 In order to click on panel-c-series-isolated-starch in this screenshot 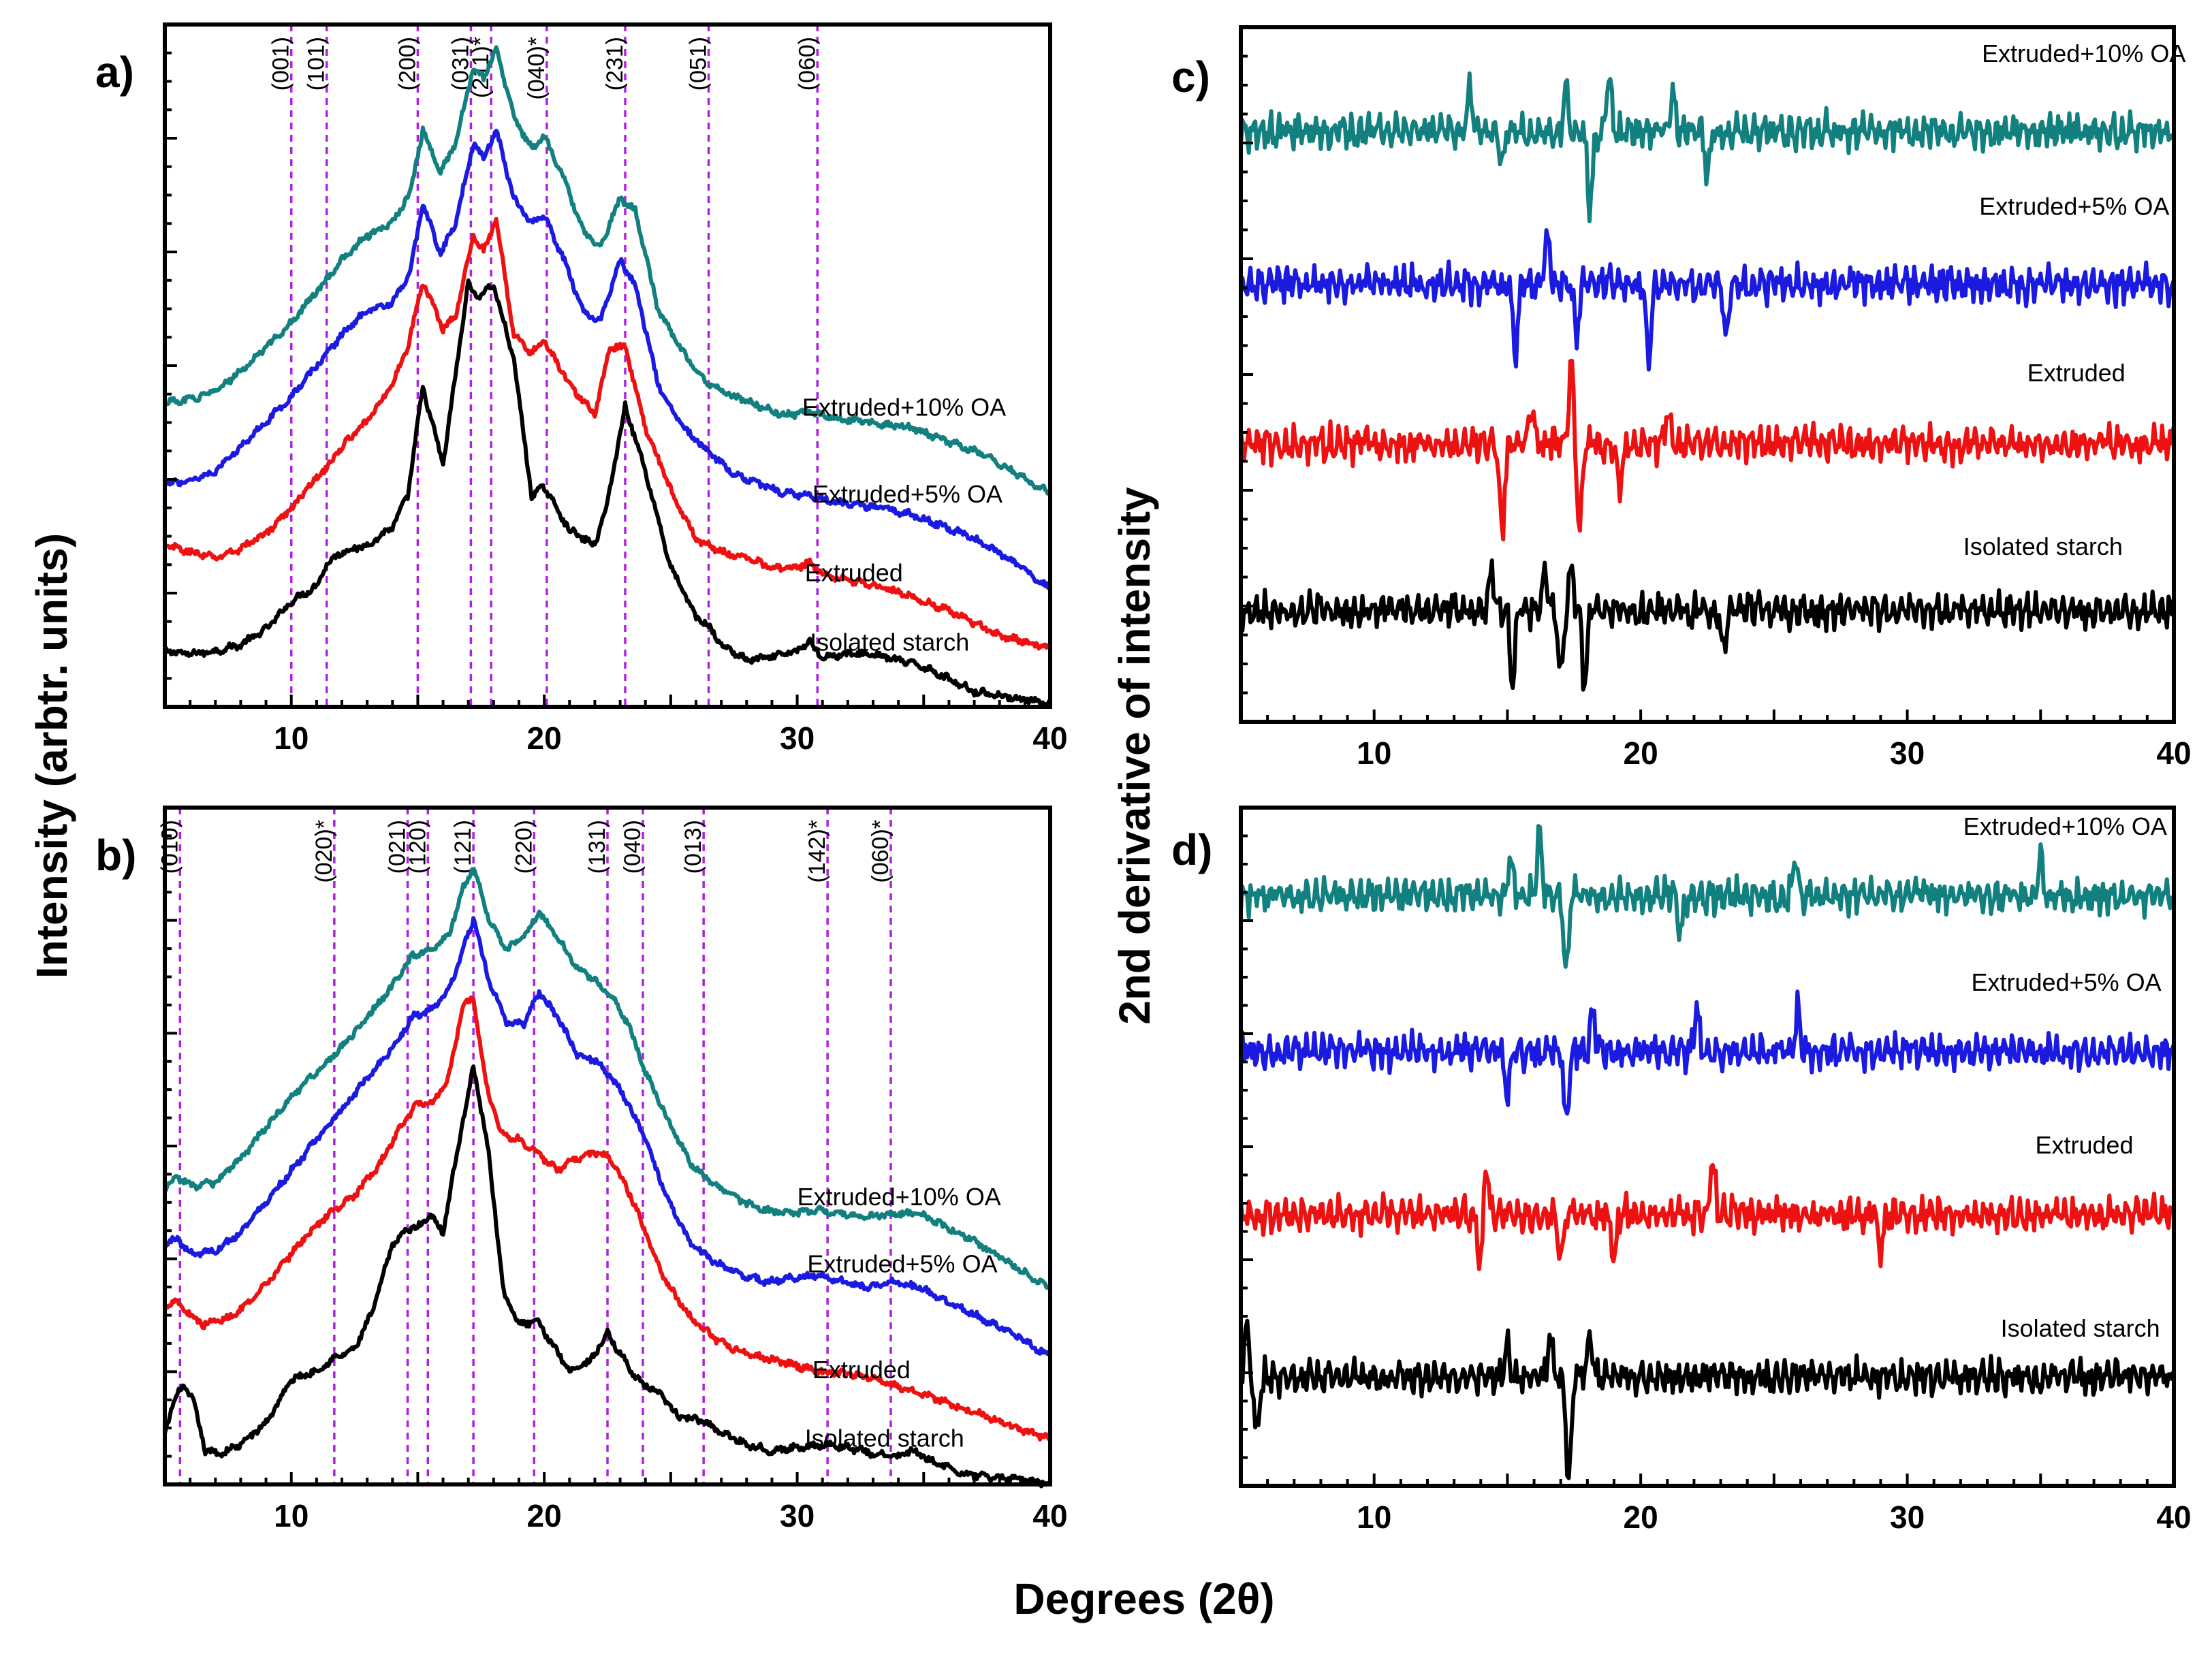, I will do `click(1707, 625)`.